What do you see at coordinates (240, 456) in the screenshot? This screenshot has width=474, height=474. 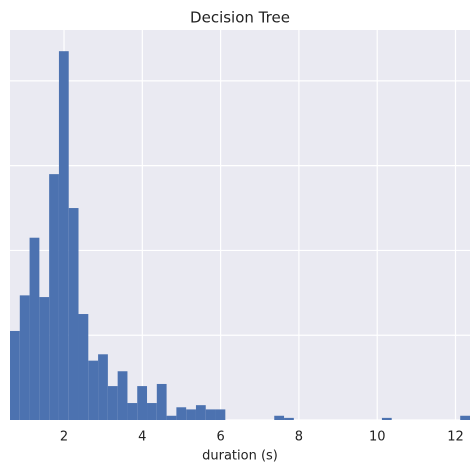 I see `x-axis-label: duration (s)` at bounding box center [240, 456].